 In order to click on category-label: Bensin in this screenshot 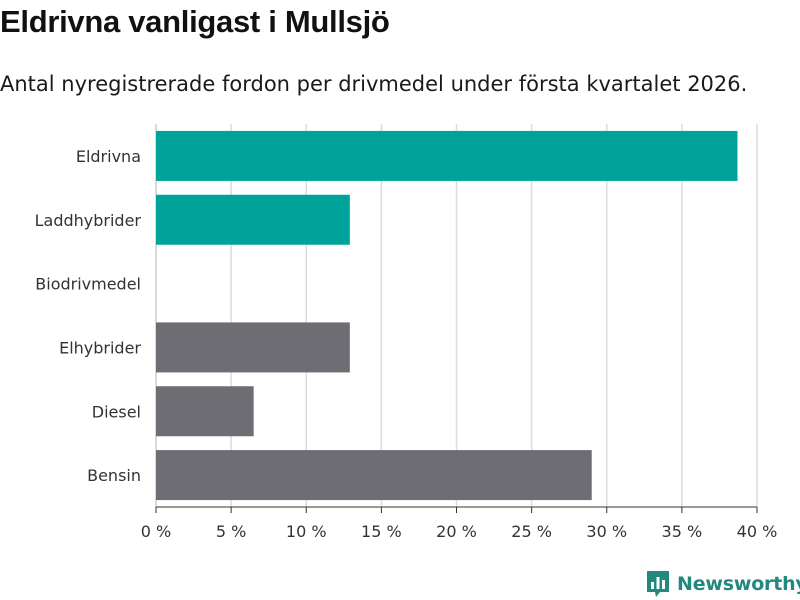, I will do `click(114, 475)`.